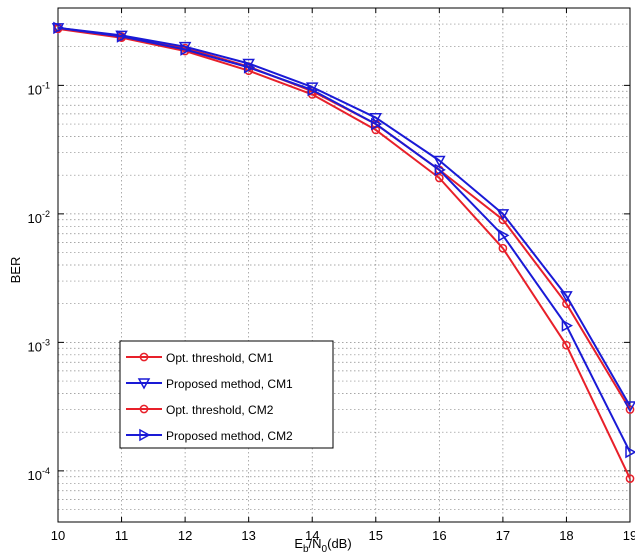 The height and width of the screenshot is (554, 635). Describe the element at coordinates (229, 436) in the screenshot. I see `legend-label: Proposed method, CM2` at that location.